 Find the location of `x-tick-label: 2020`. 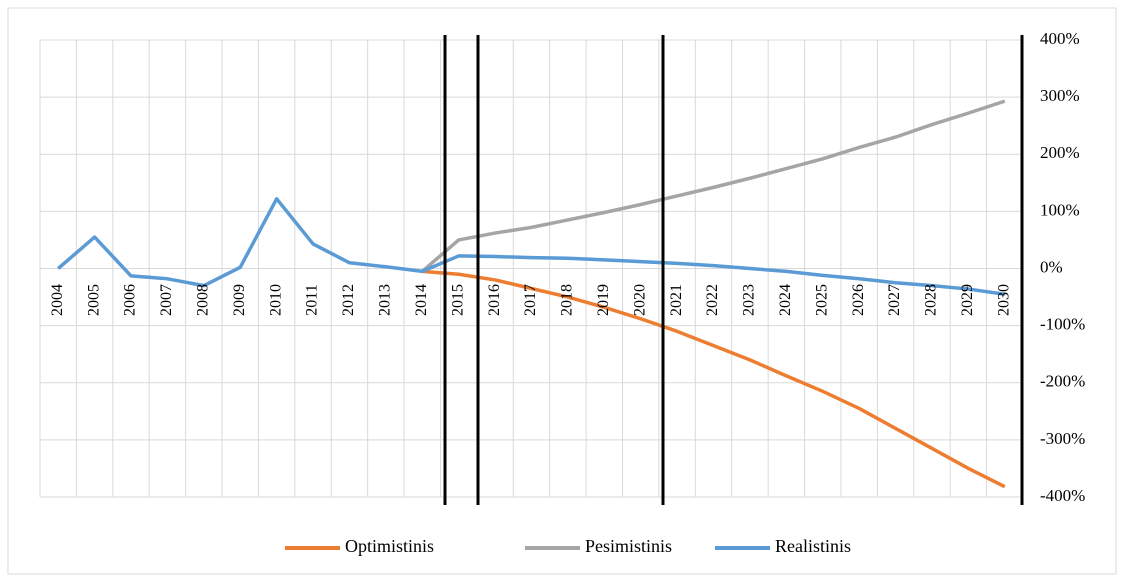

x-tick-label: 2020 is located at coordinates (639, 300).